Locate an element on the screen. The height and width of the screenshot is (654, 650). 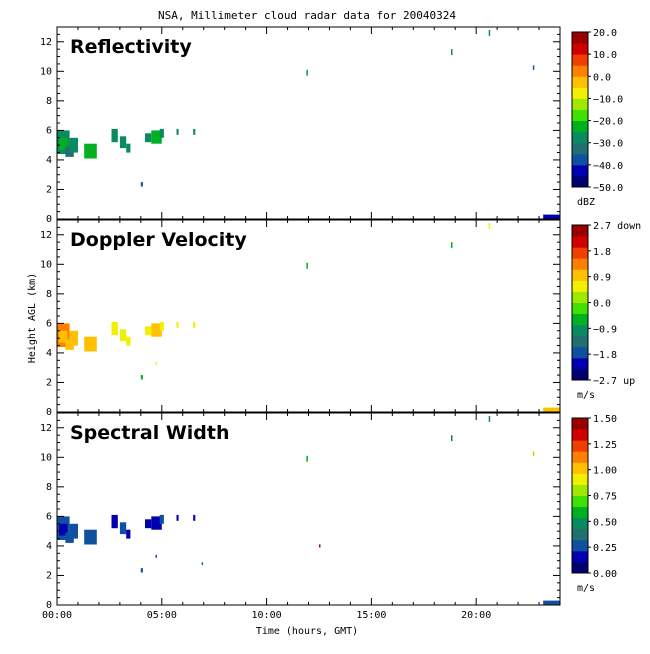
colorbar-tick-label: 1.50 is located at coordinates (605, 419).